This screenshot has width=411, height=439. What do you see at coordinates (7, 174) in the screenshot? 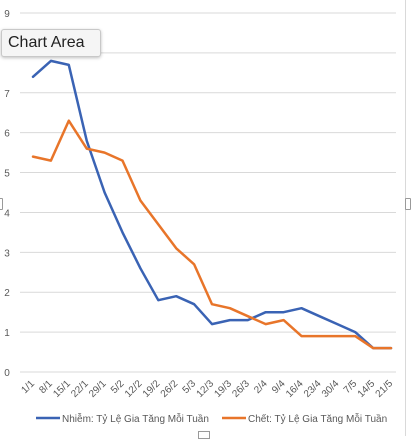
I see `y-tick-label: 5` at bounding box center [7, 174].